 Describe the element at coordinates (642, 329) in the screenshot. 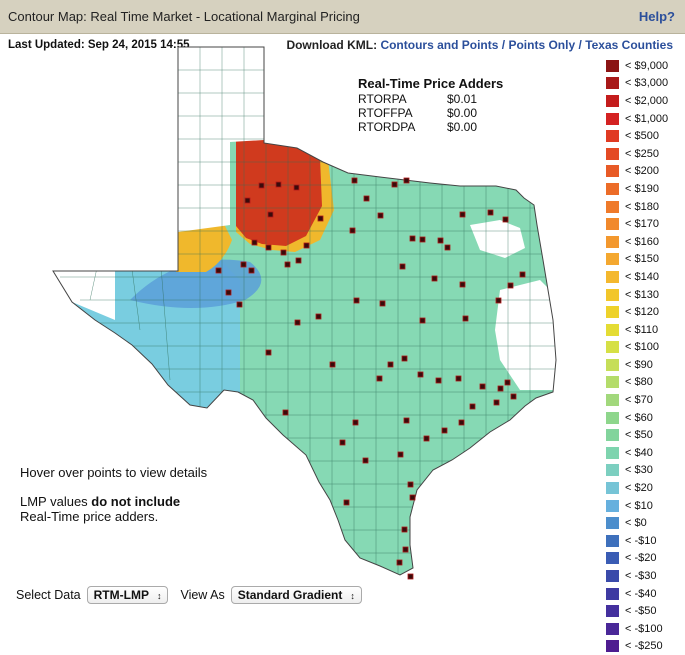

I see `legend-label: < $110` at that location.